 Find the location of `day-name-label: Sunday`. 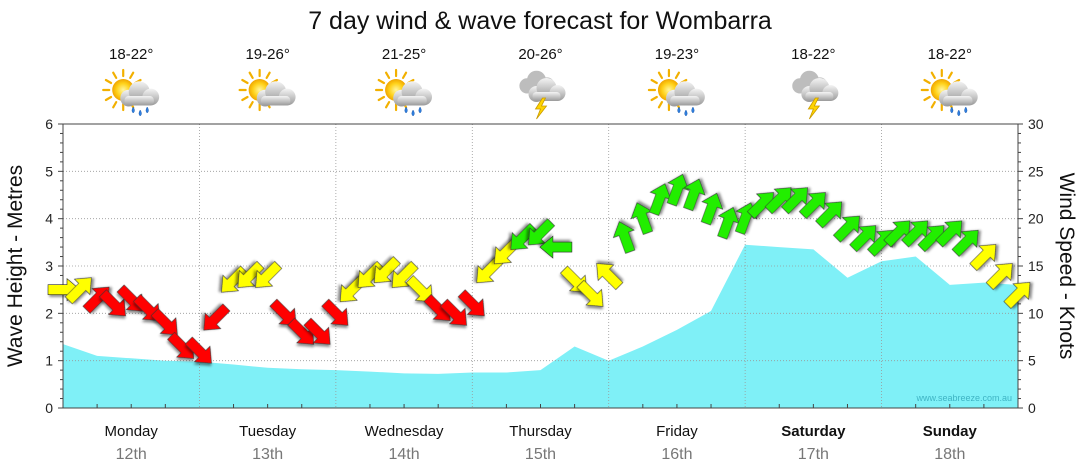

day-name-label: Sunday is located at coordinates (950, 431).